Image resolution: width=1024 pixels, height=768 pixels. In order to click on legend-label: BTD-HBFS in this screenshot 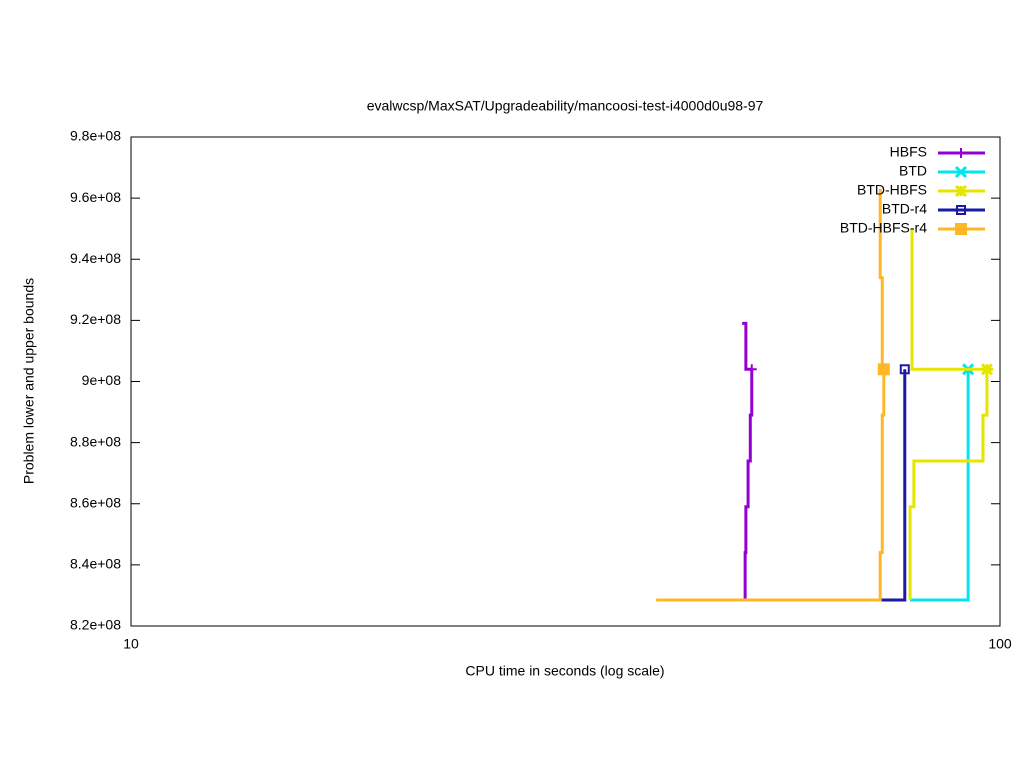, I will do `click(892, 190)`.